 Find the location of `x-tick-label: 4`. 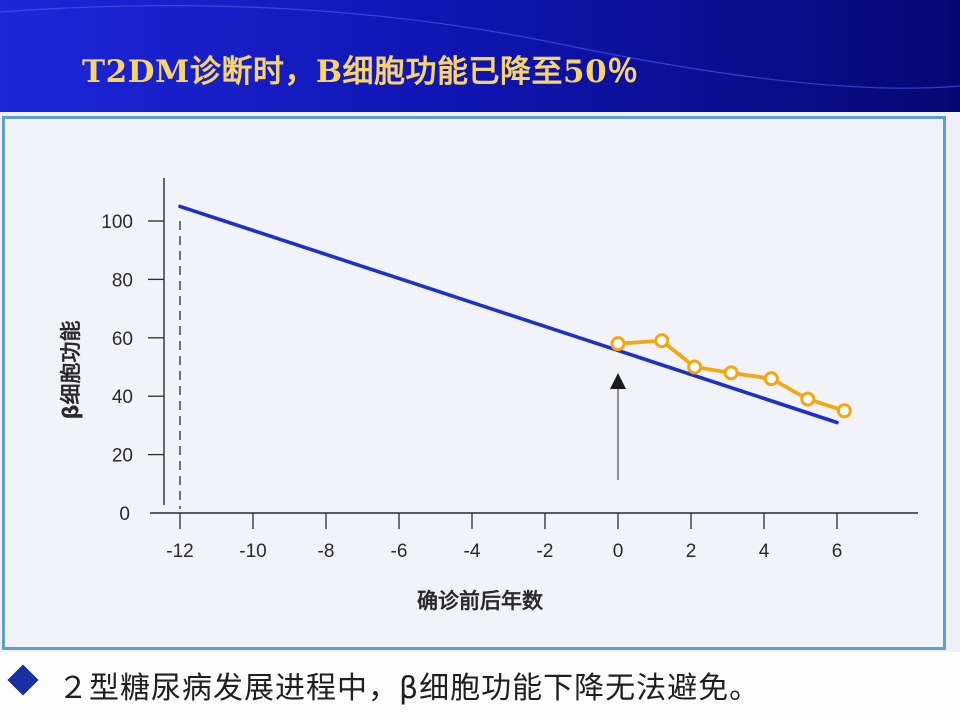

x-tick-label: 4 is located at coordinates (764, 551).